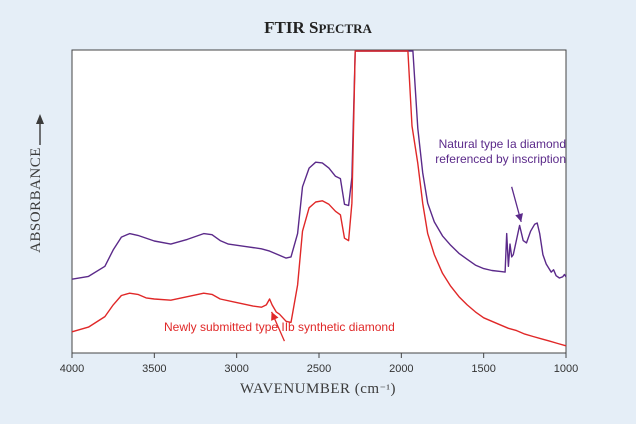 This screenshot has height=424, width=636. What do you see at coordinates (500, 159) in the screenshot?
I see `annotation-text-line: referenced by inscription` at bounding box center [500, 159].